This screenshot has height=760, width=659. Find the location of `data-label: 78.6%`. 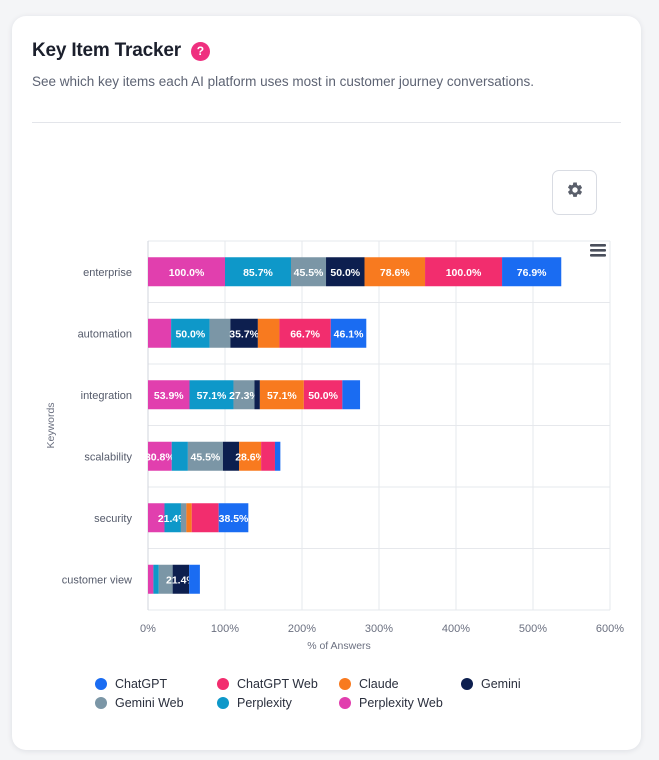

data-label: 78.6% is located at coordinates (395, 273).